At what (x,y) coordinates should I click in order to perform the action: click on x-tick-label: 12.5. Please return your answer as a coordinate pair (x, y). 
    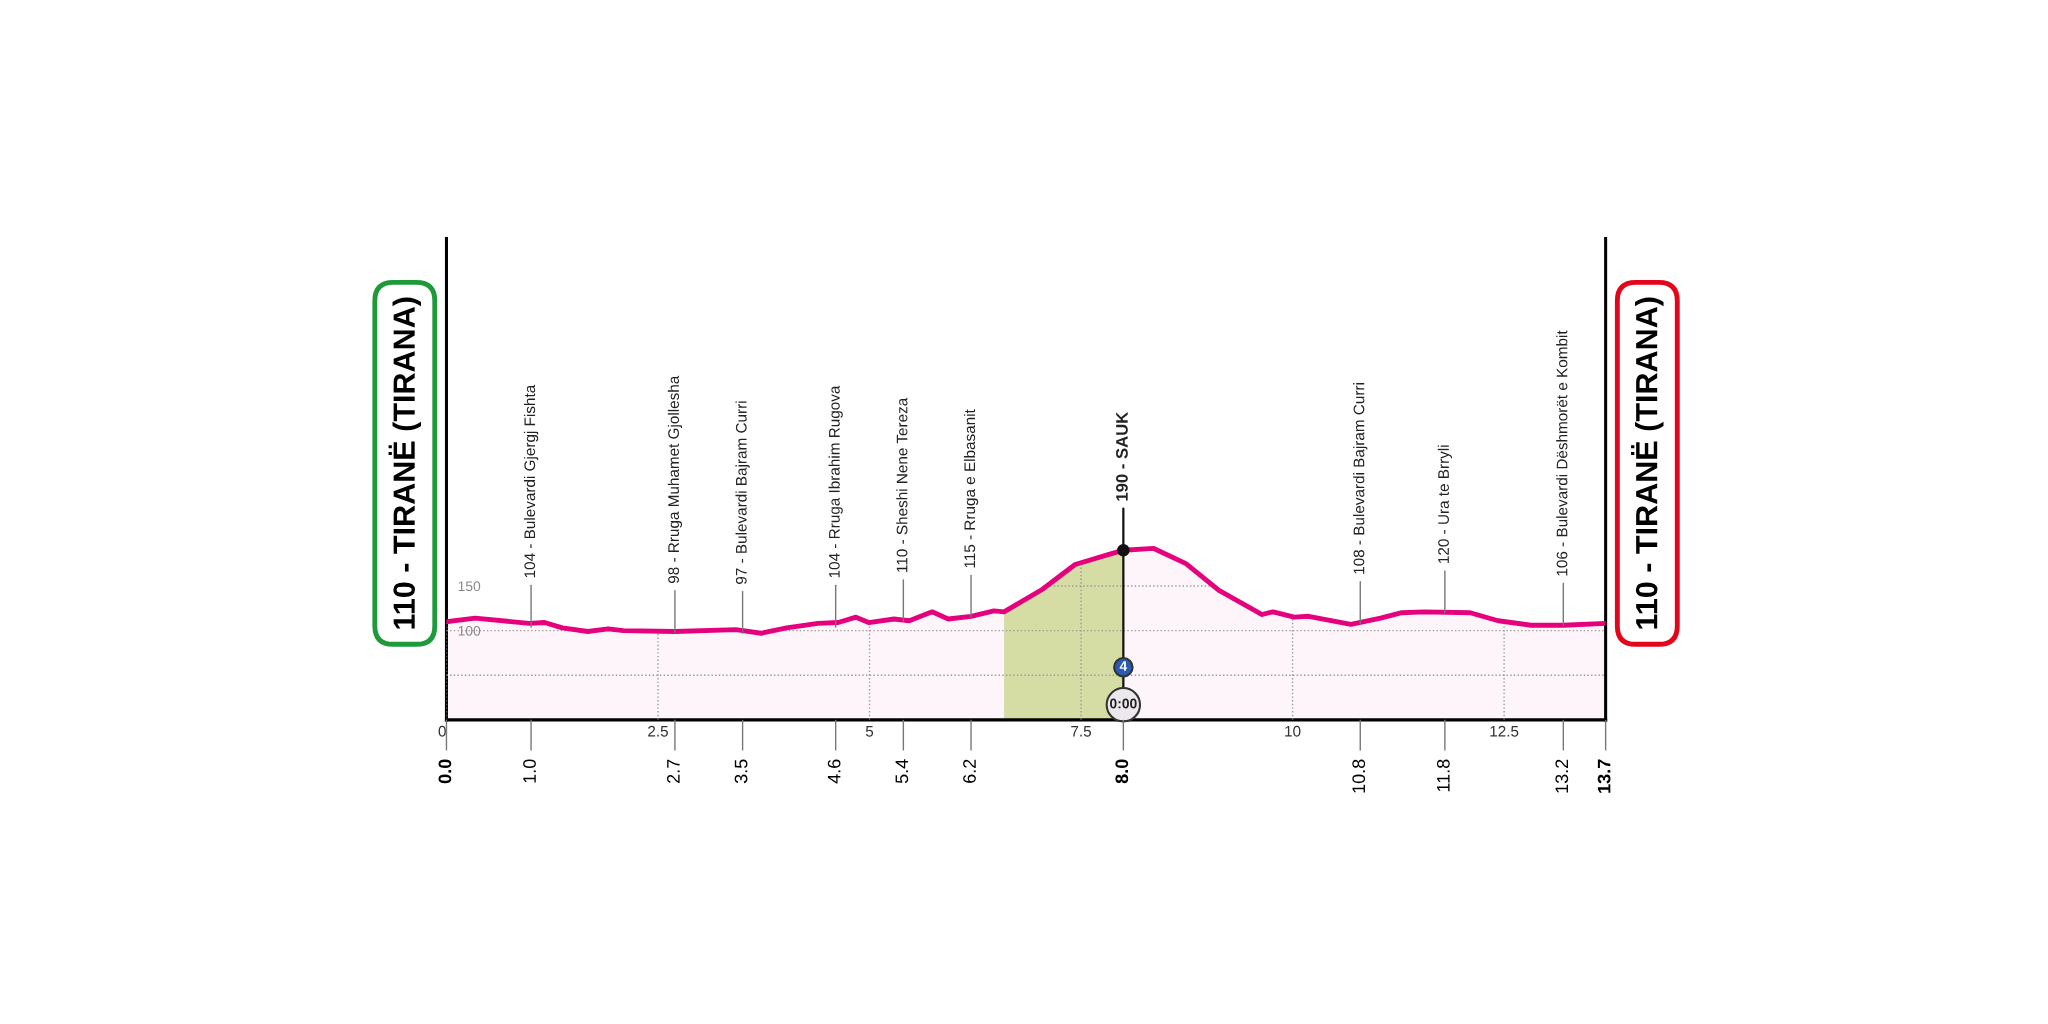
    Looking at the image, I should click on (1504, 731).